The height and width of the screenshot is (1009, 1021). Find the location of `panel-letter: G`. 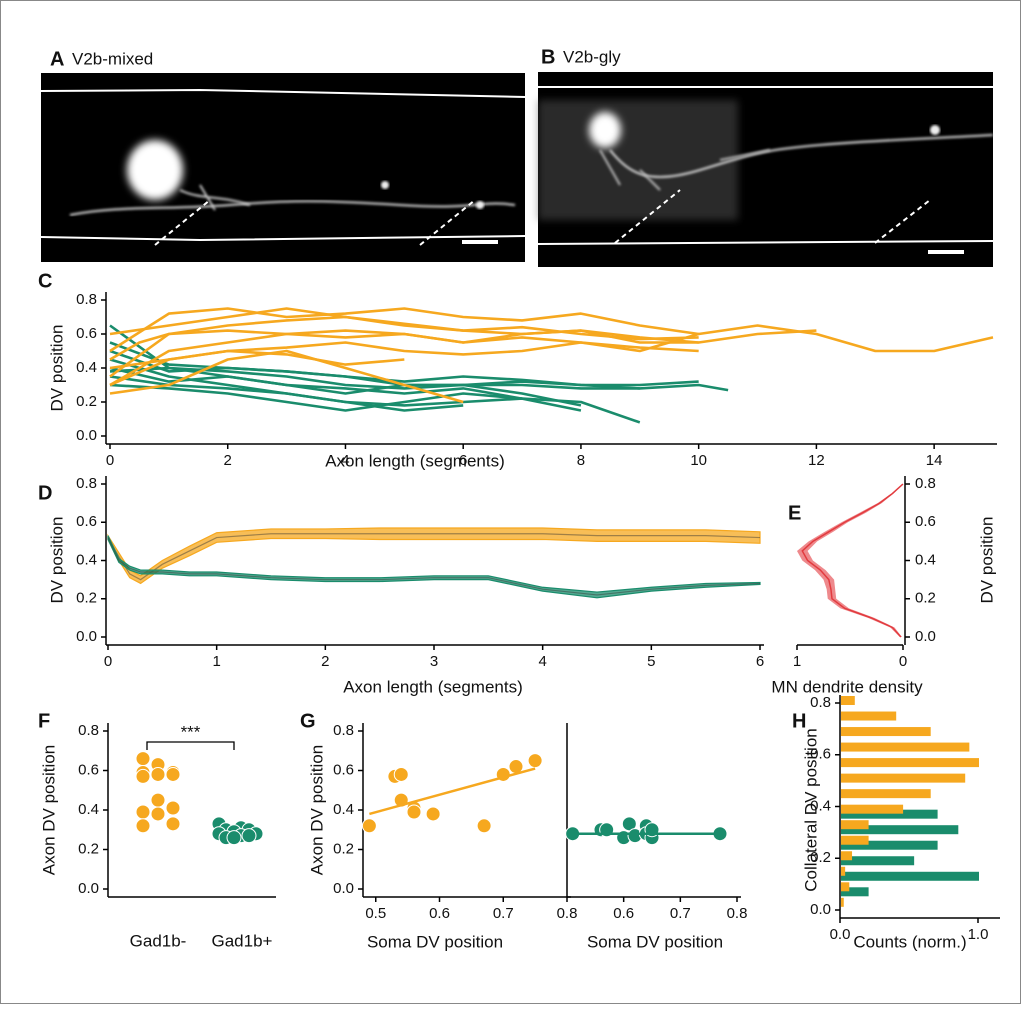

panel-letter: G is located at coordinates (308, 721).